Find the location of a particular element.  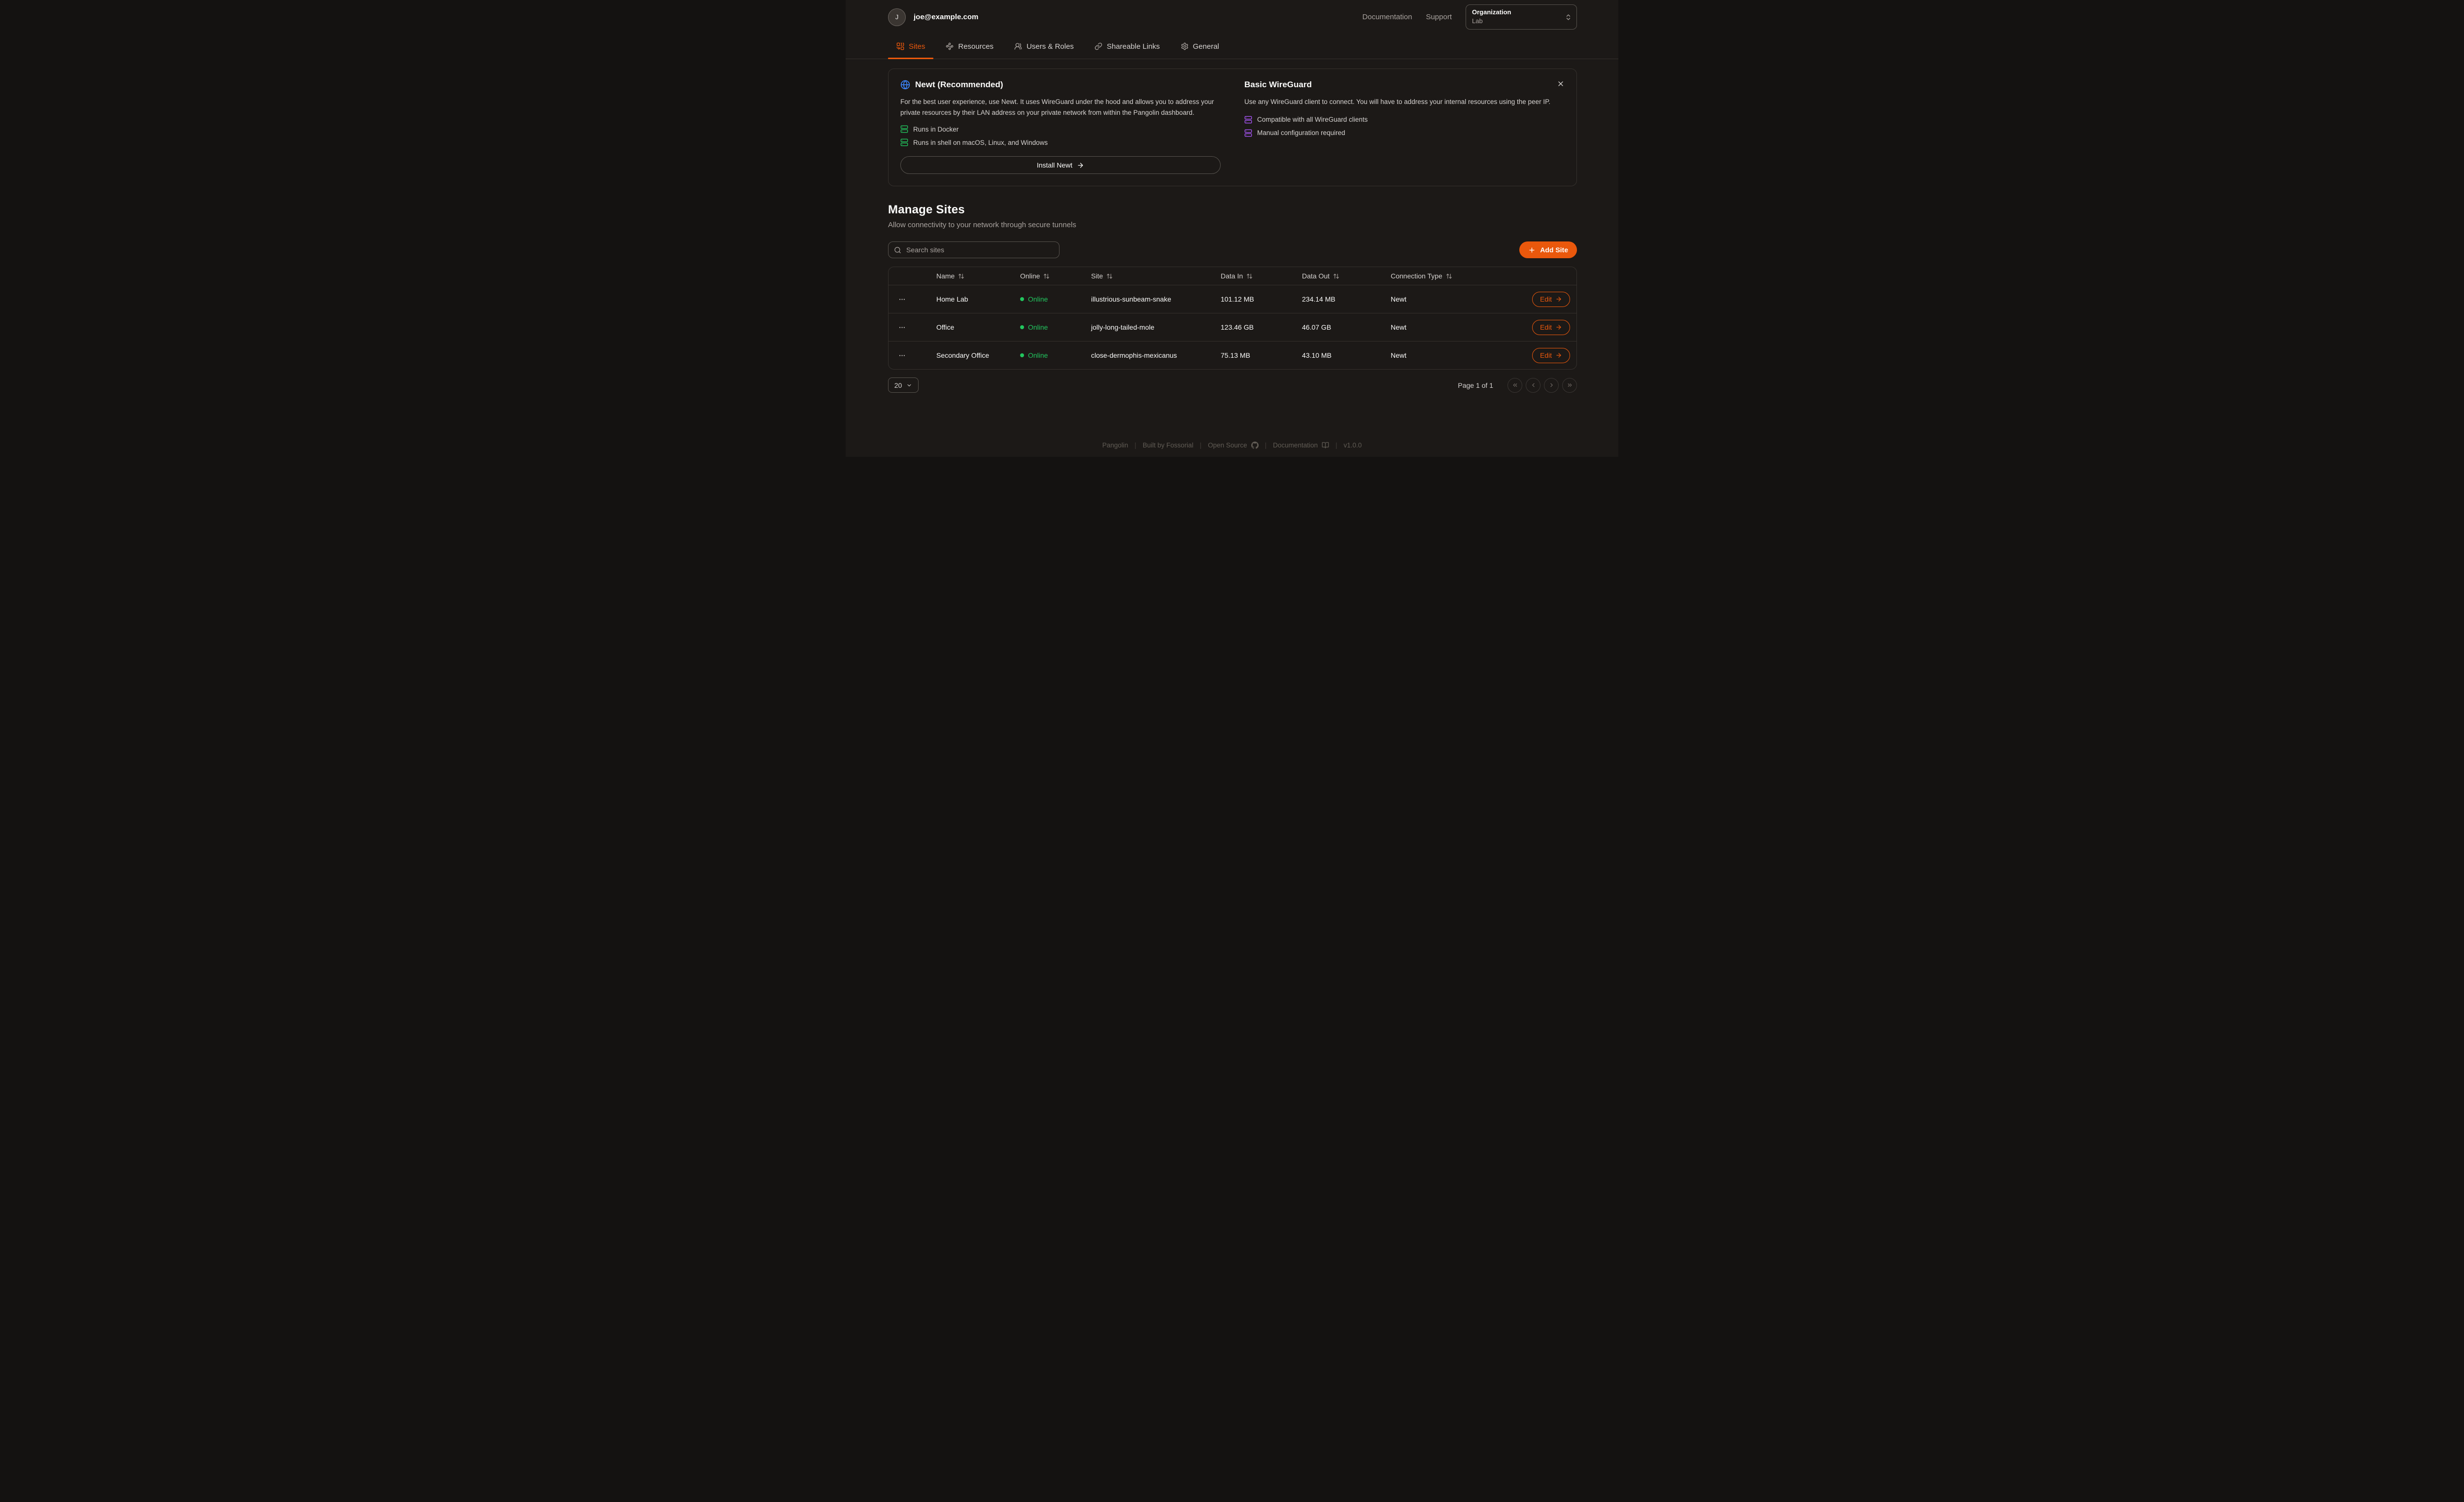

online-dot-icon is located at coordinates (1022, 327).